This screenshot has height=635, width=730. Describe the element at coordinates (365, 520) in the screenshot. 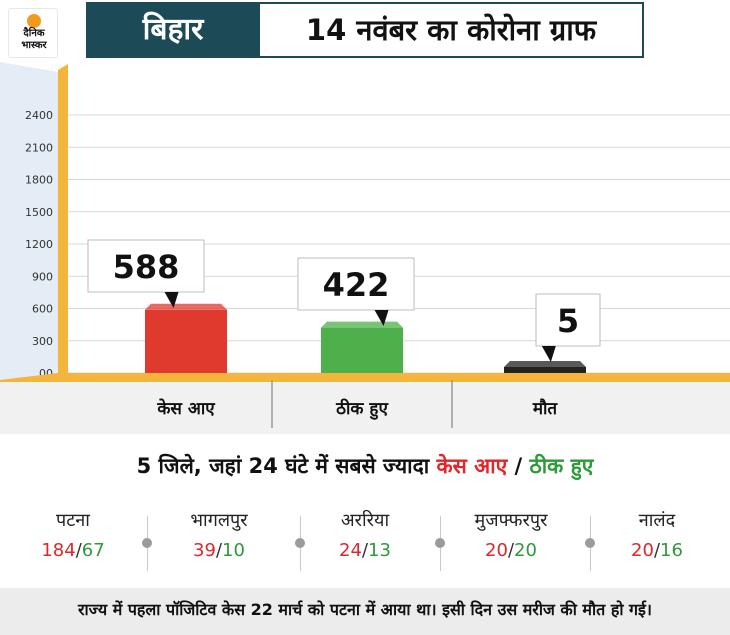

I see `district-name: अररिया` at that location.